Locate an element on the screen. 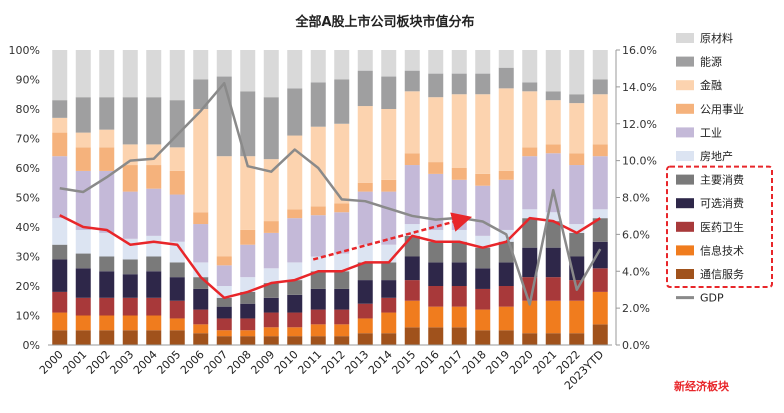 This screenshot has width=784, height=413. legend-label: 信息技术 is located at coordinates (722, 250).